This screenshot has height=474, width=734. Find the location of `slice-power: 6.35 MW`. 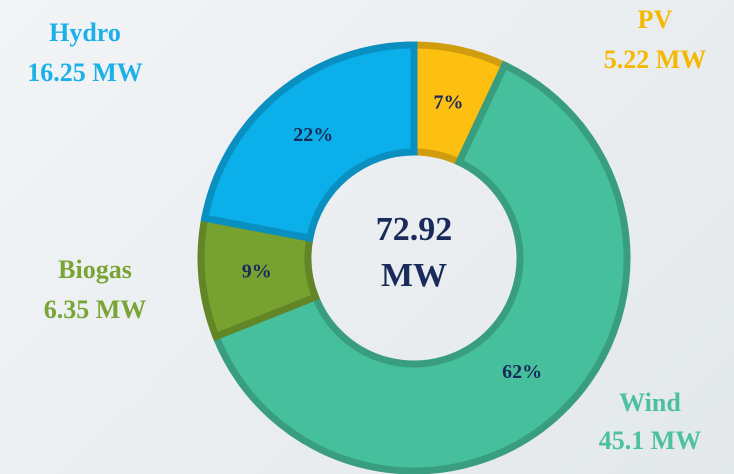

slice-power: 6.35 MW is located at coordinates (95, 309).